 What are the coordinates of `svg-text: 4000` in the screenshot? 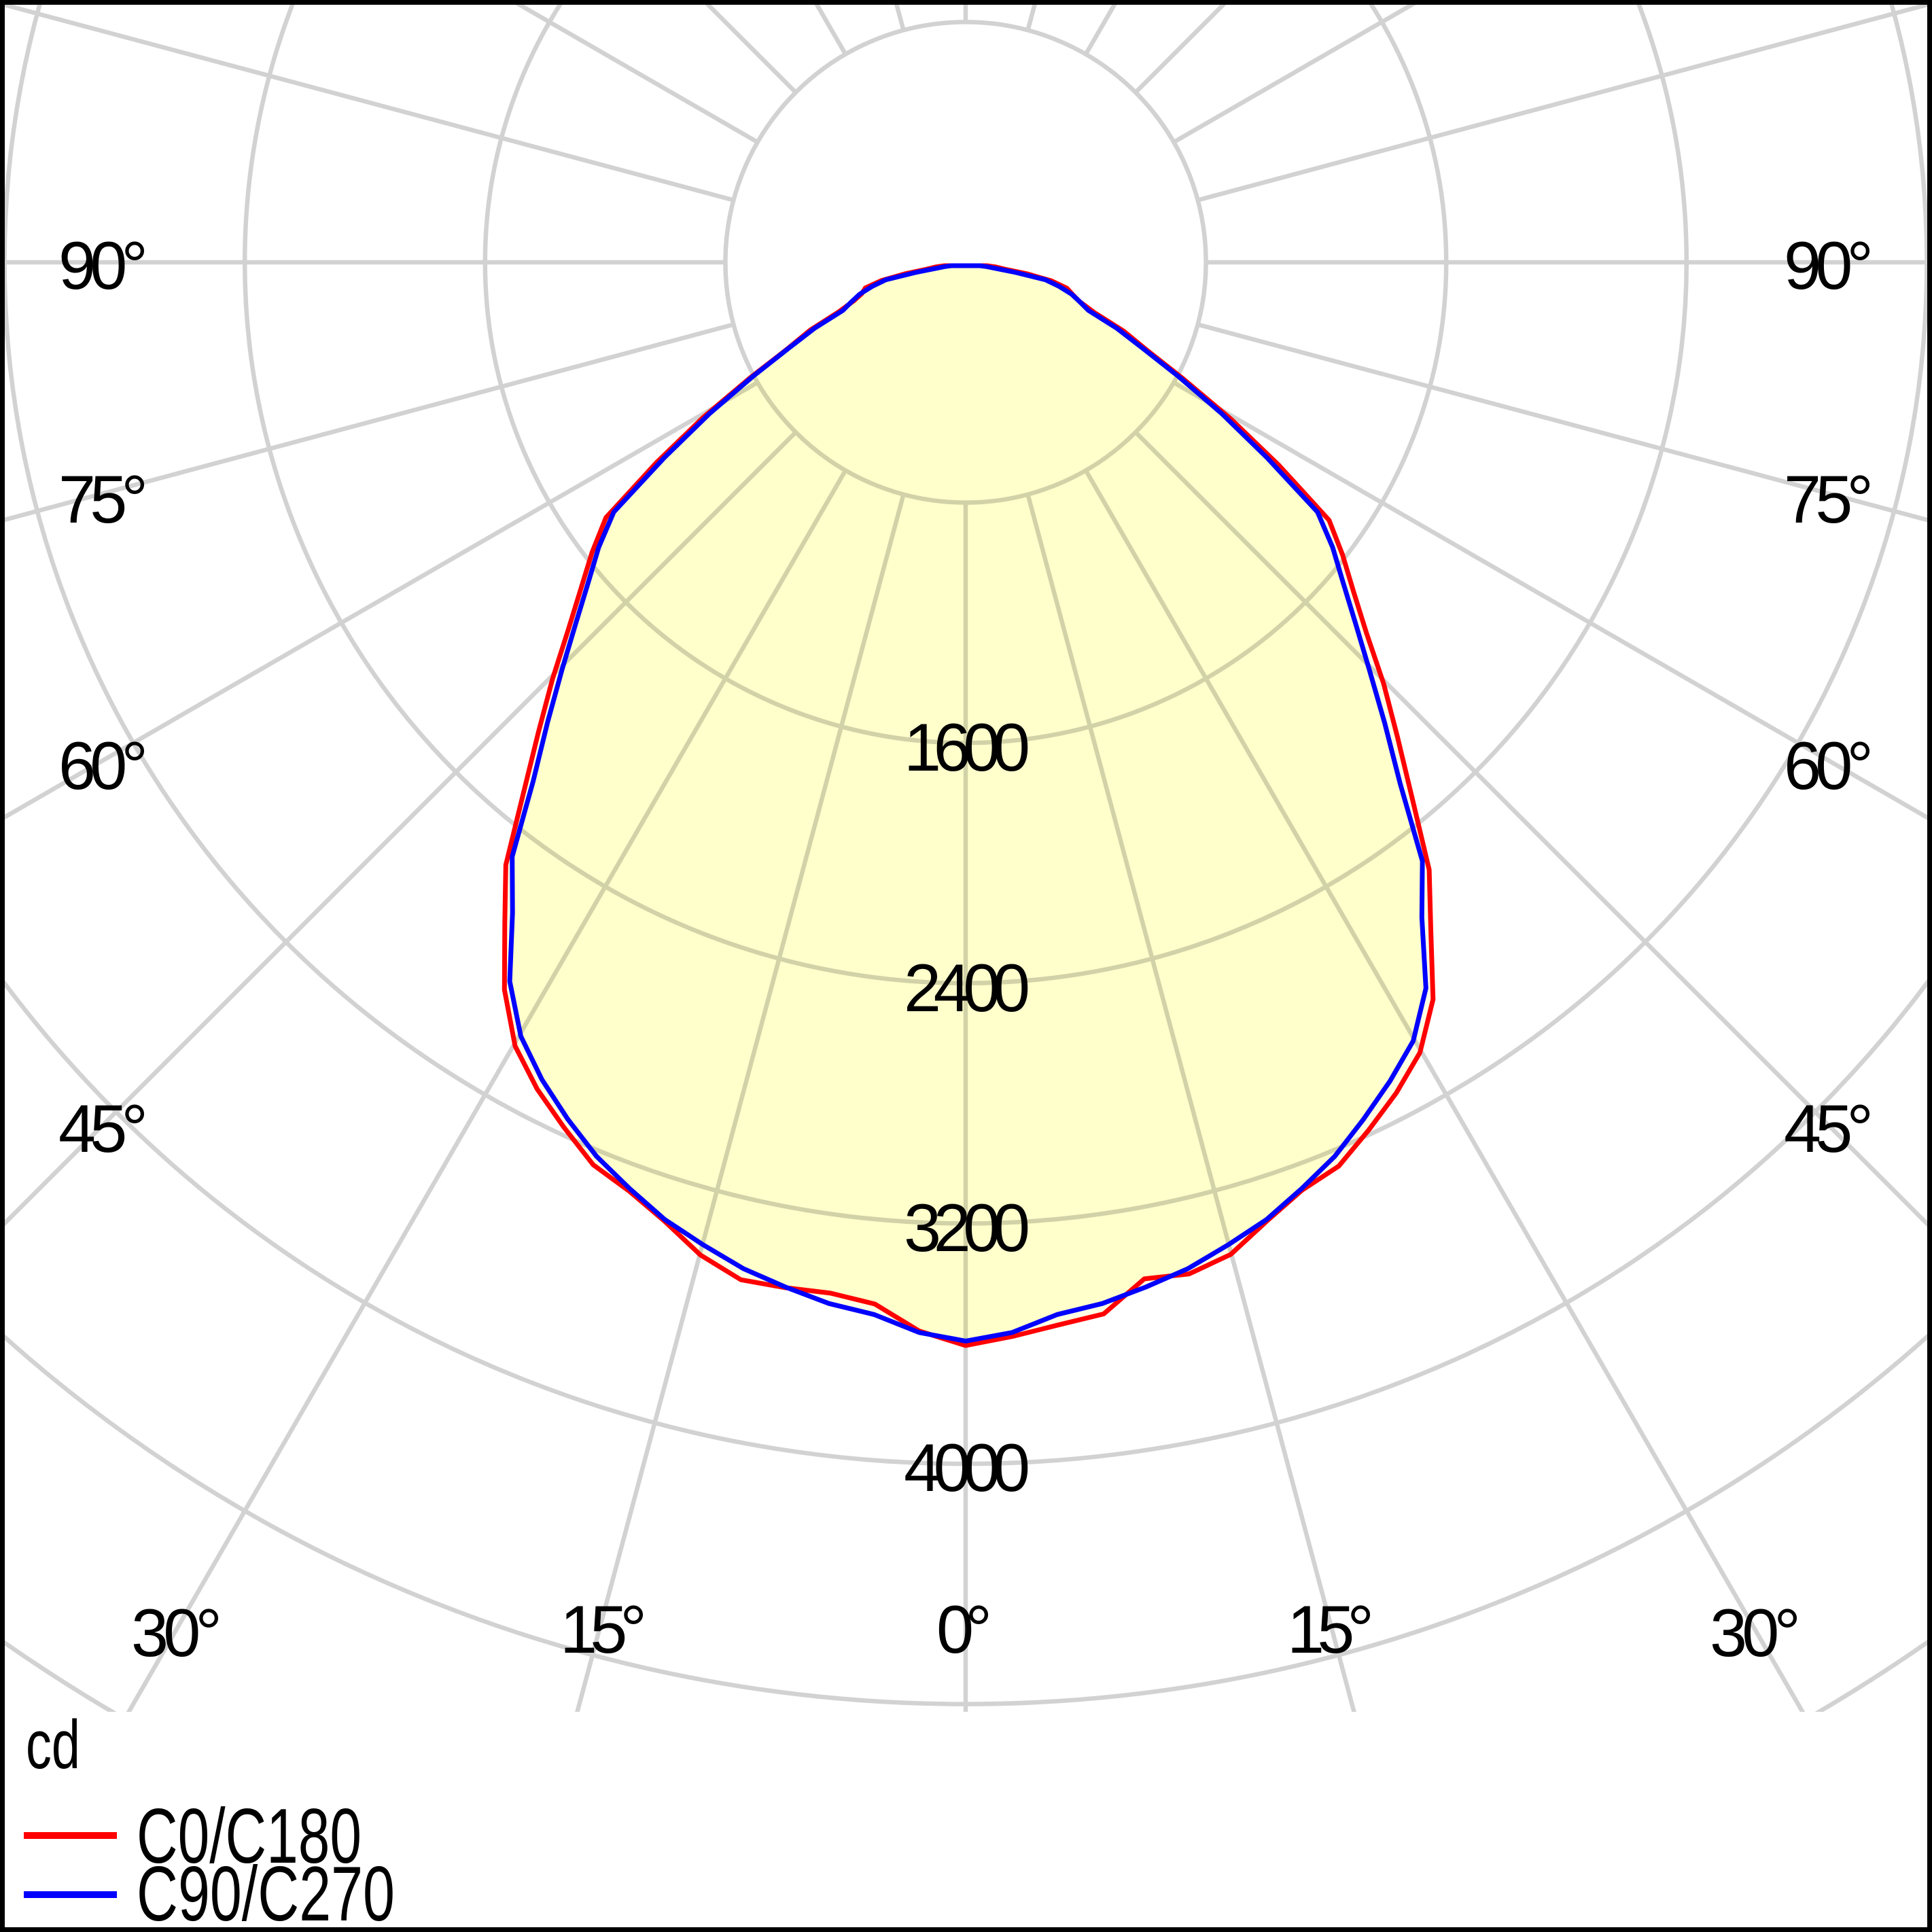 It's located at (967, 1467).